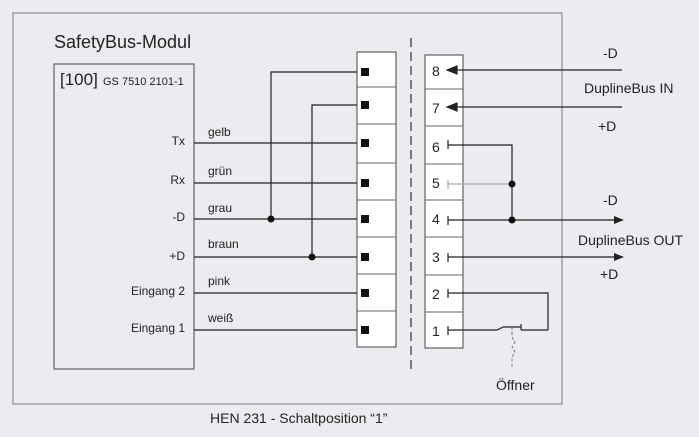 The image size is (699, 437). What do you see at coordinates (178, 217) in the screenshot?
I see `signal-label-minus-d: -D` at bounding box center [178, 217].